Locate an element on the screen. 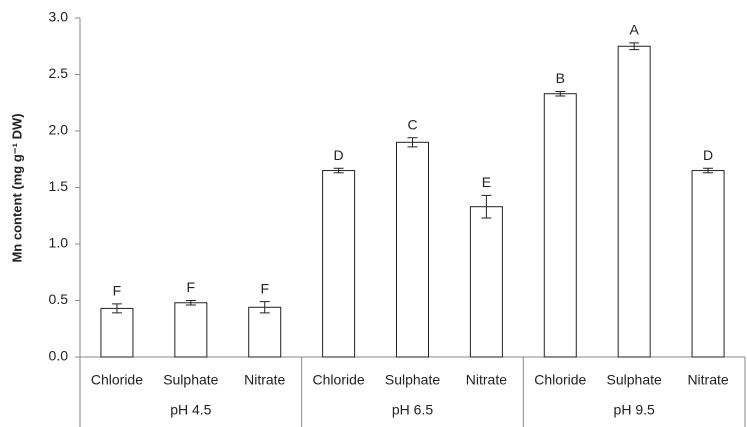 This screenshot has height=427, width=747. y-tick-label: 1.5 is located at coordinates (59, 186).